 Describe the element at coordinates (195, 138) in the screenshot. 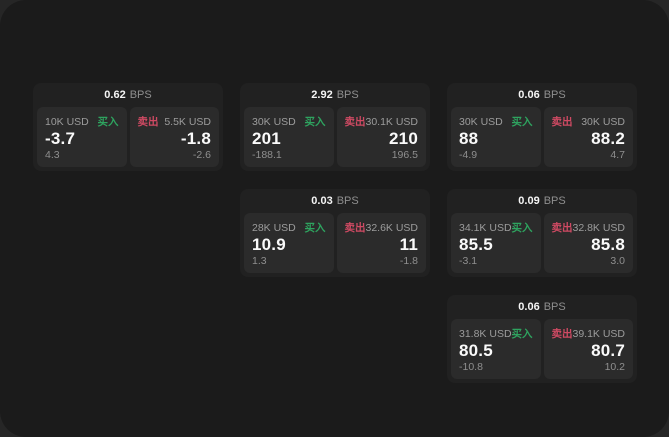

I see `sell-price: -1.8` at that location.